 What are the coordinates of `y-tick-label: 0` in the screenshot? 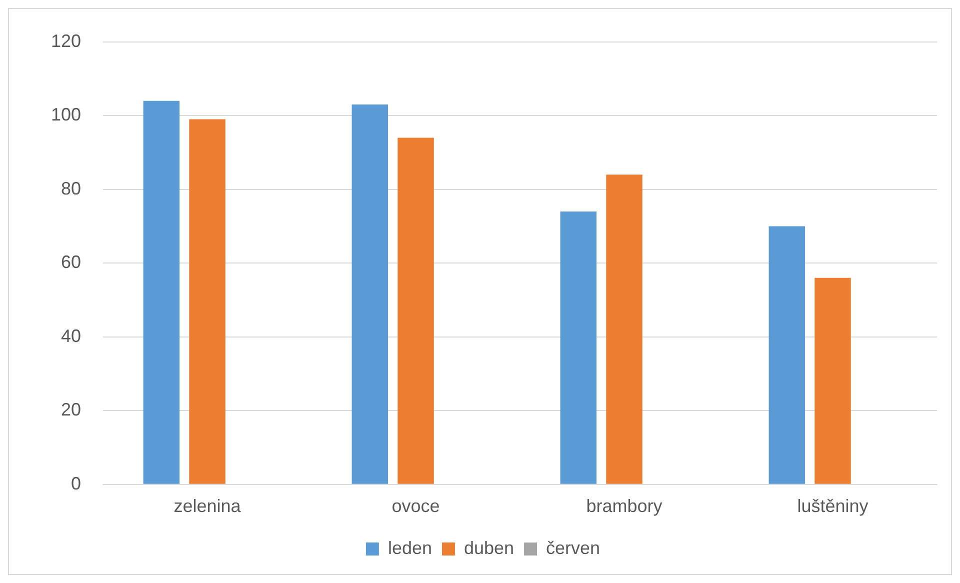 It's located at (76, 483).